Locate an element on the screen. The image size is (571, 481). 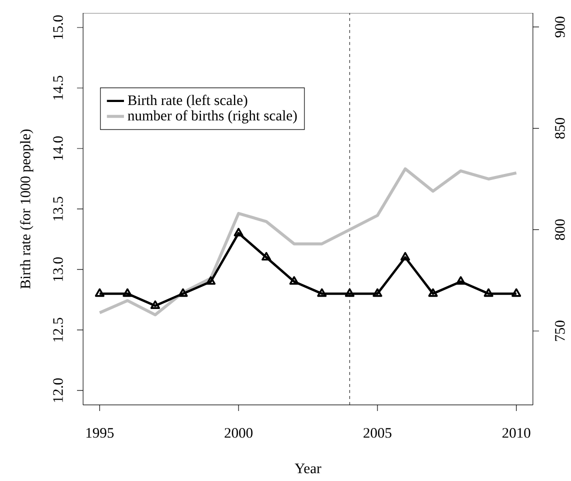
legend-label: Birth rate (left scale) is located at coordinates (188, 101).